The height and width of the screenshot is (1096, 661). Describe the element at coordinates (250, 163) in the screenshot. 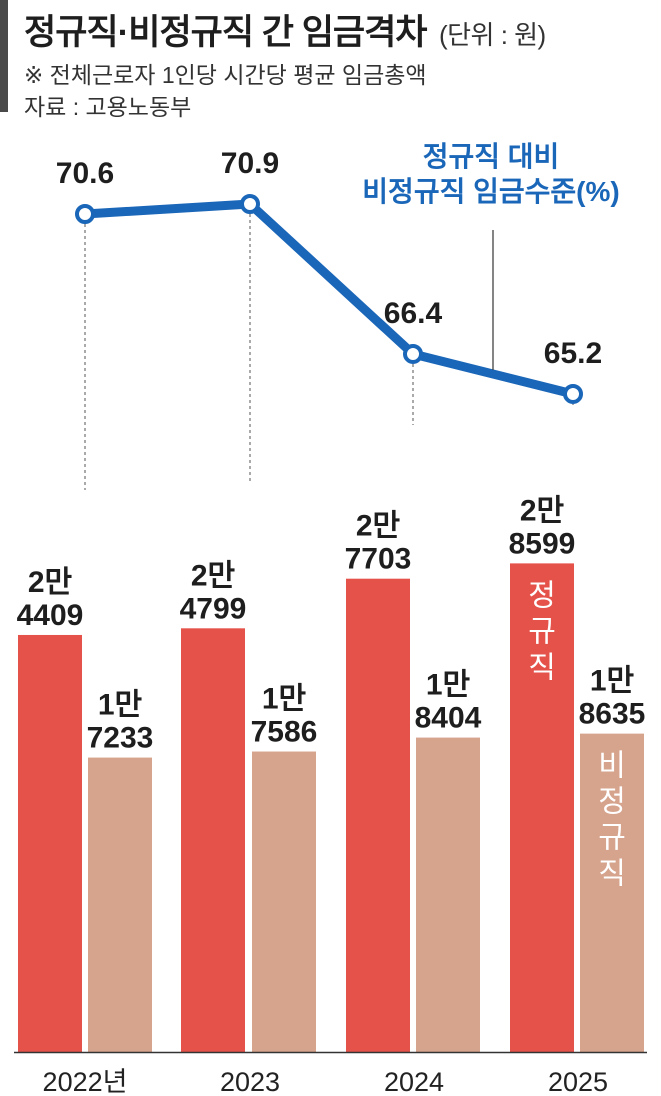

I see `ratio-label-1: 70.9` at that location.